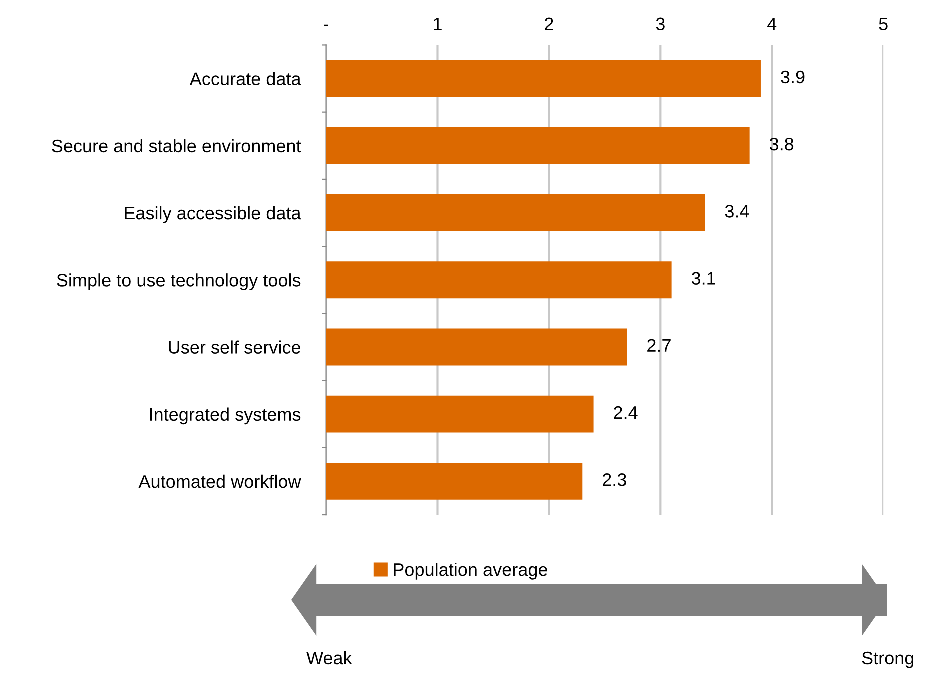 This screenshot has width=943, height=675. Describe the element at coordinates (883, 24) in the screenshot. I see `x-tick-label: 5` at that location.